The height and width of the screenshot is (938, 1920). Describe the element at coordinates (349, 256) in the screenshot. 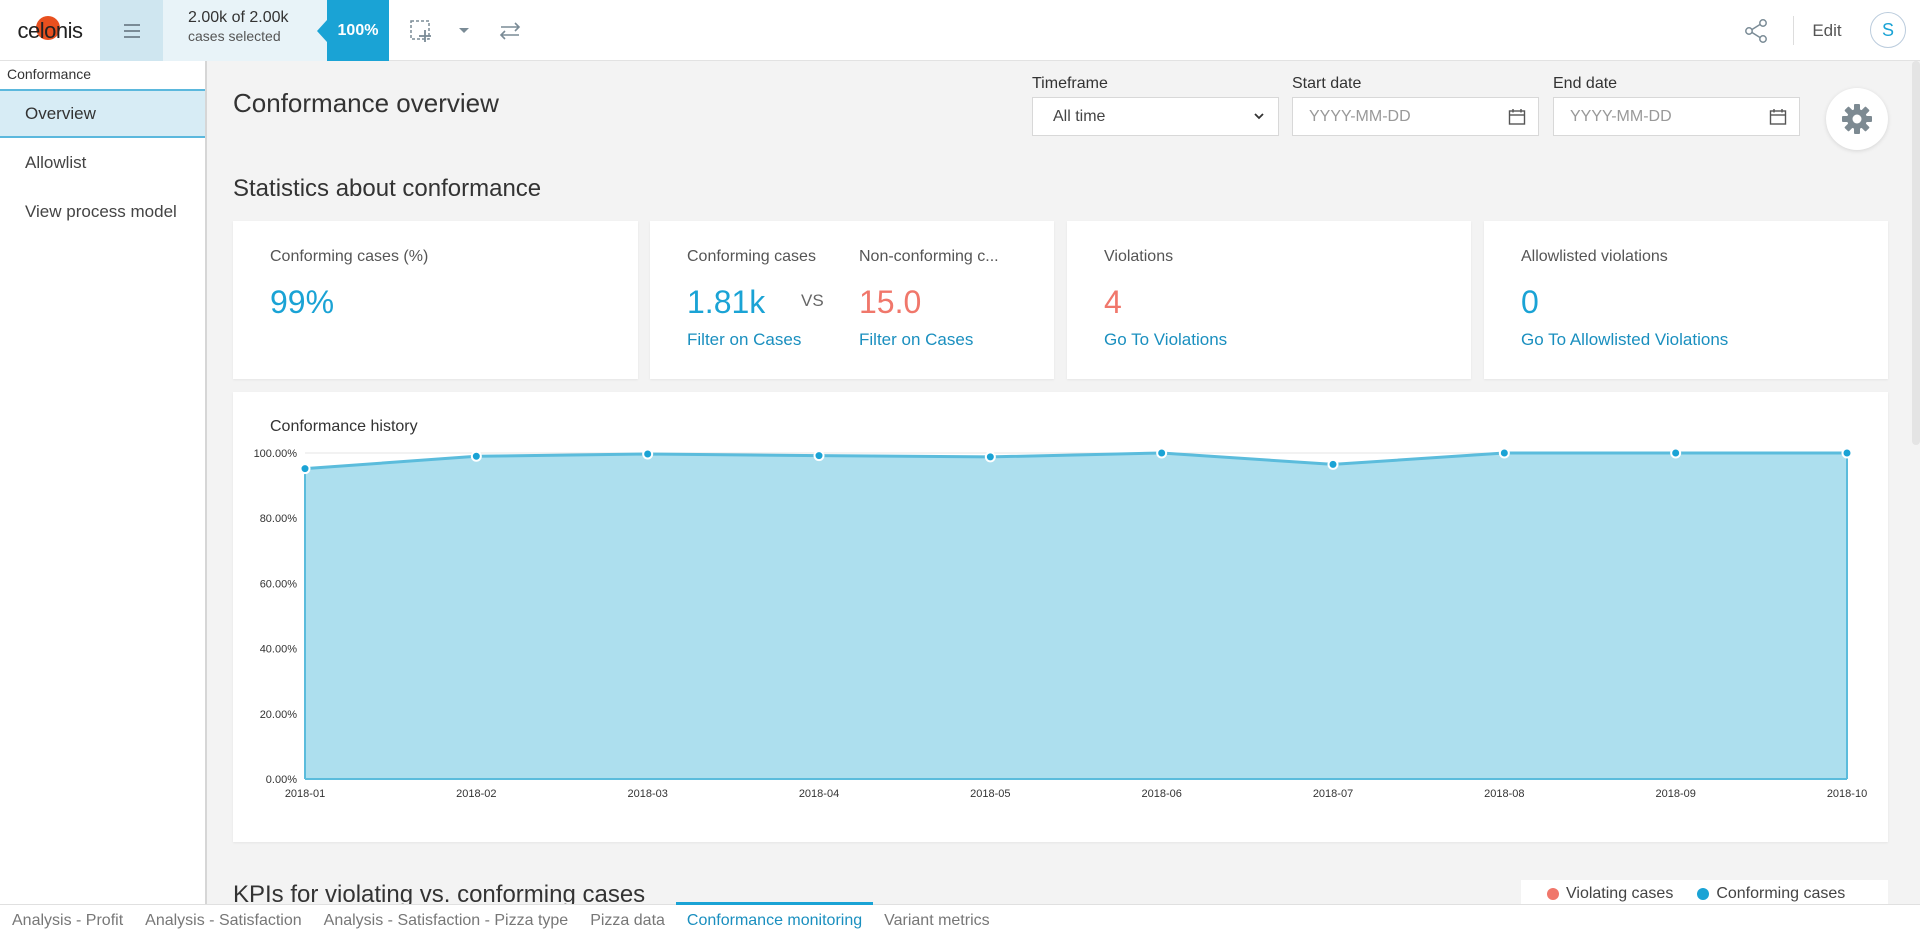

I see `card-label: Conforming cases (%)` at that location.